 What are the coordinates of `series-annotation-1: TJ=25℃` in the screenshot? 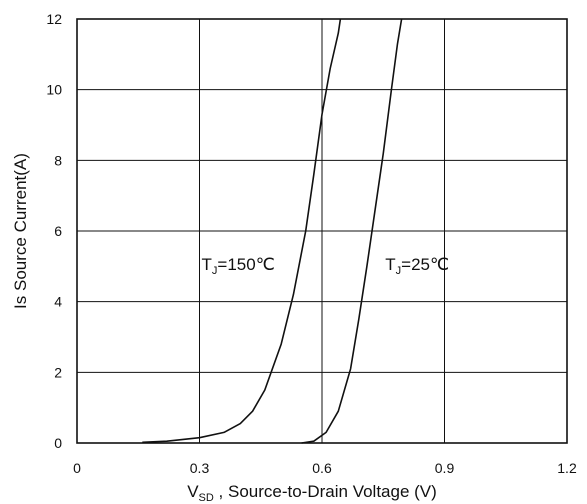 It's located at (417, 266).